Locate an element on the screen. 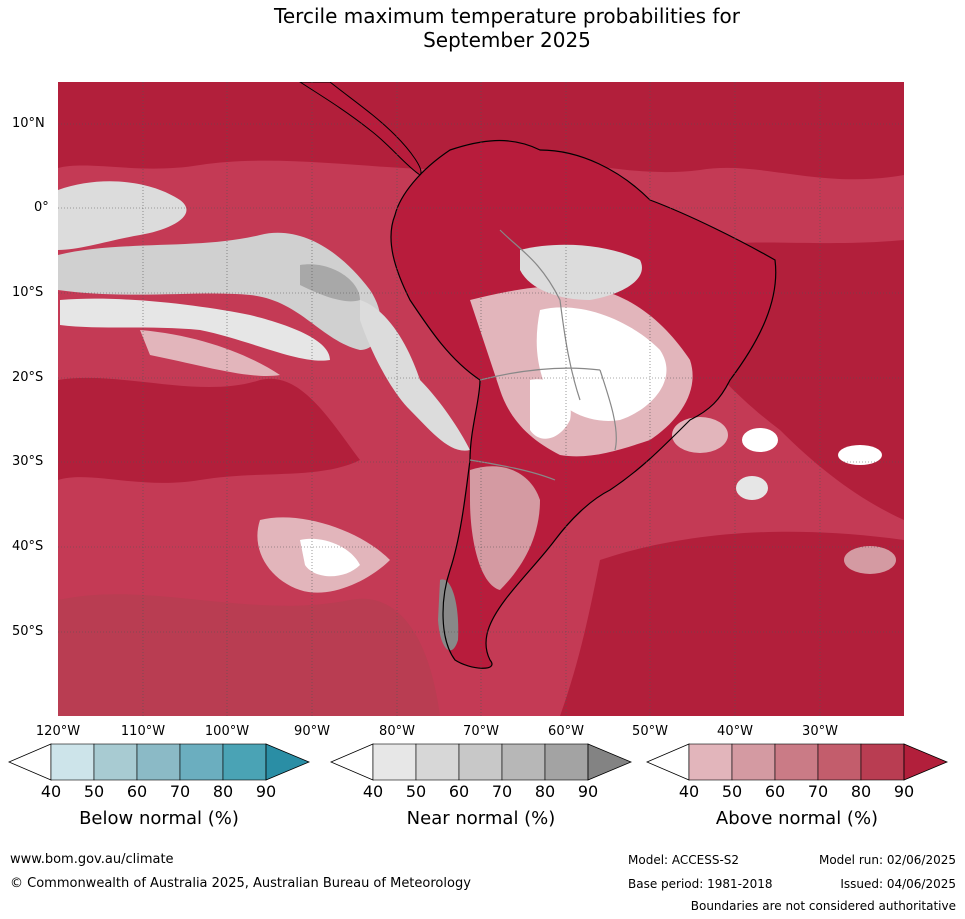 The width and height of the screenshot is (965, 919). colorbar-2-low-arrow is located at coordinates (668, 762).